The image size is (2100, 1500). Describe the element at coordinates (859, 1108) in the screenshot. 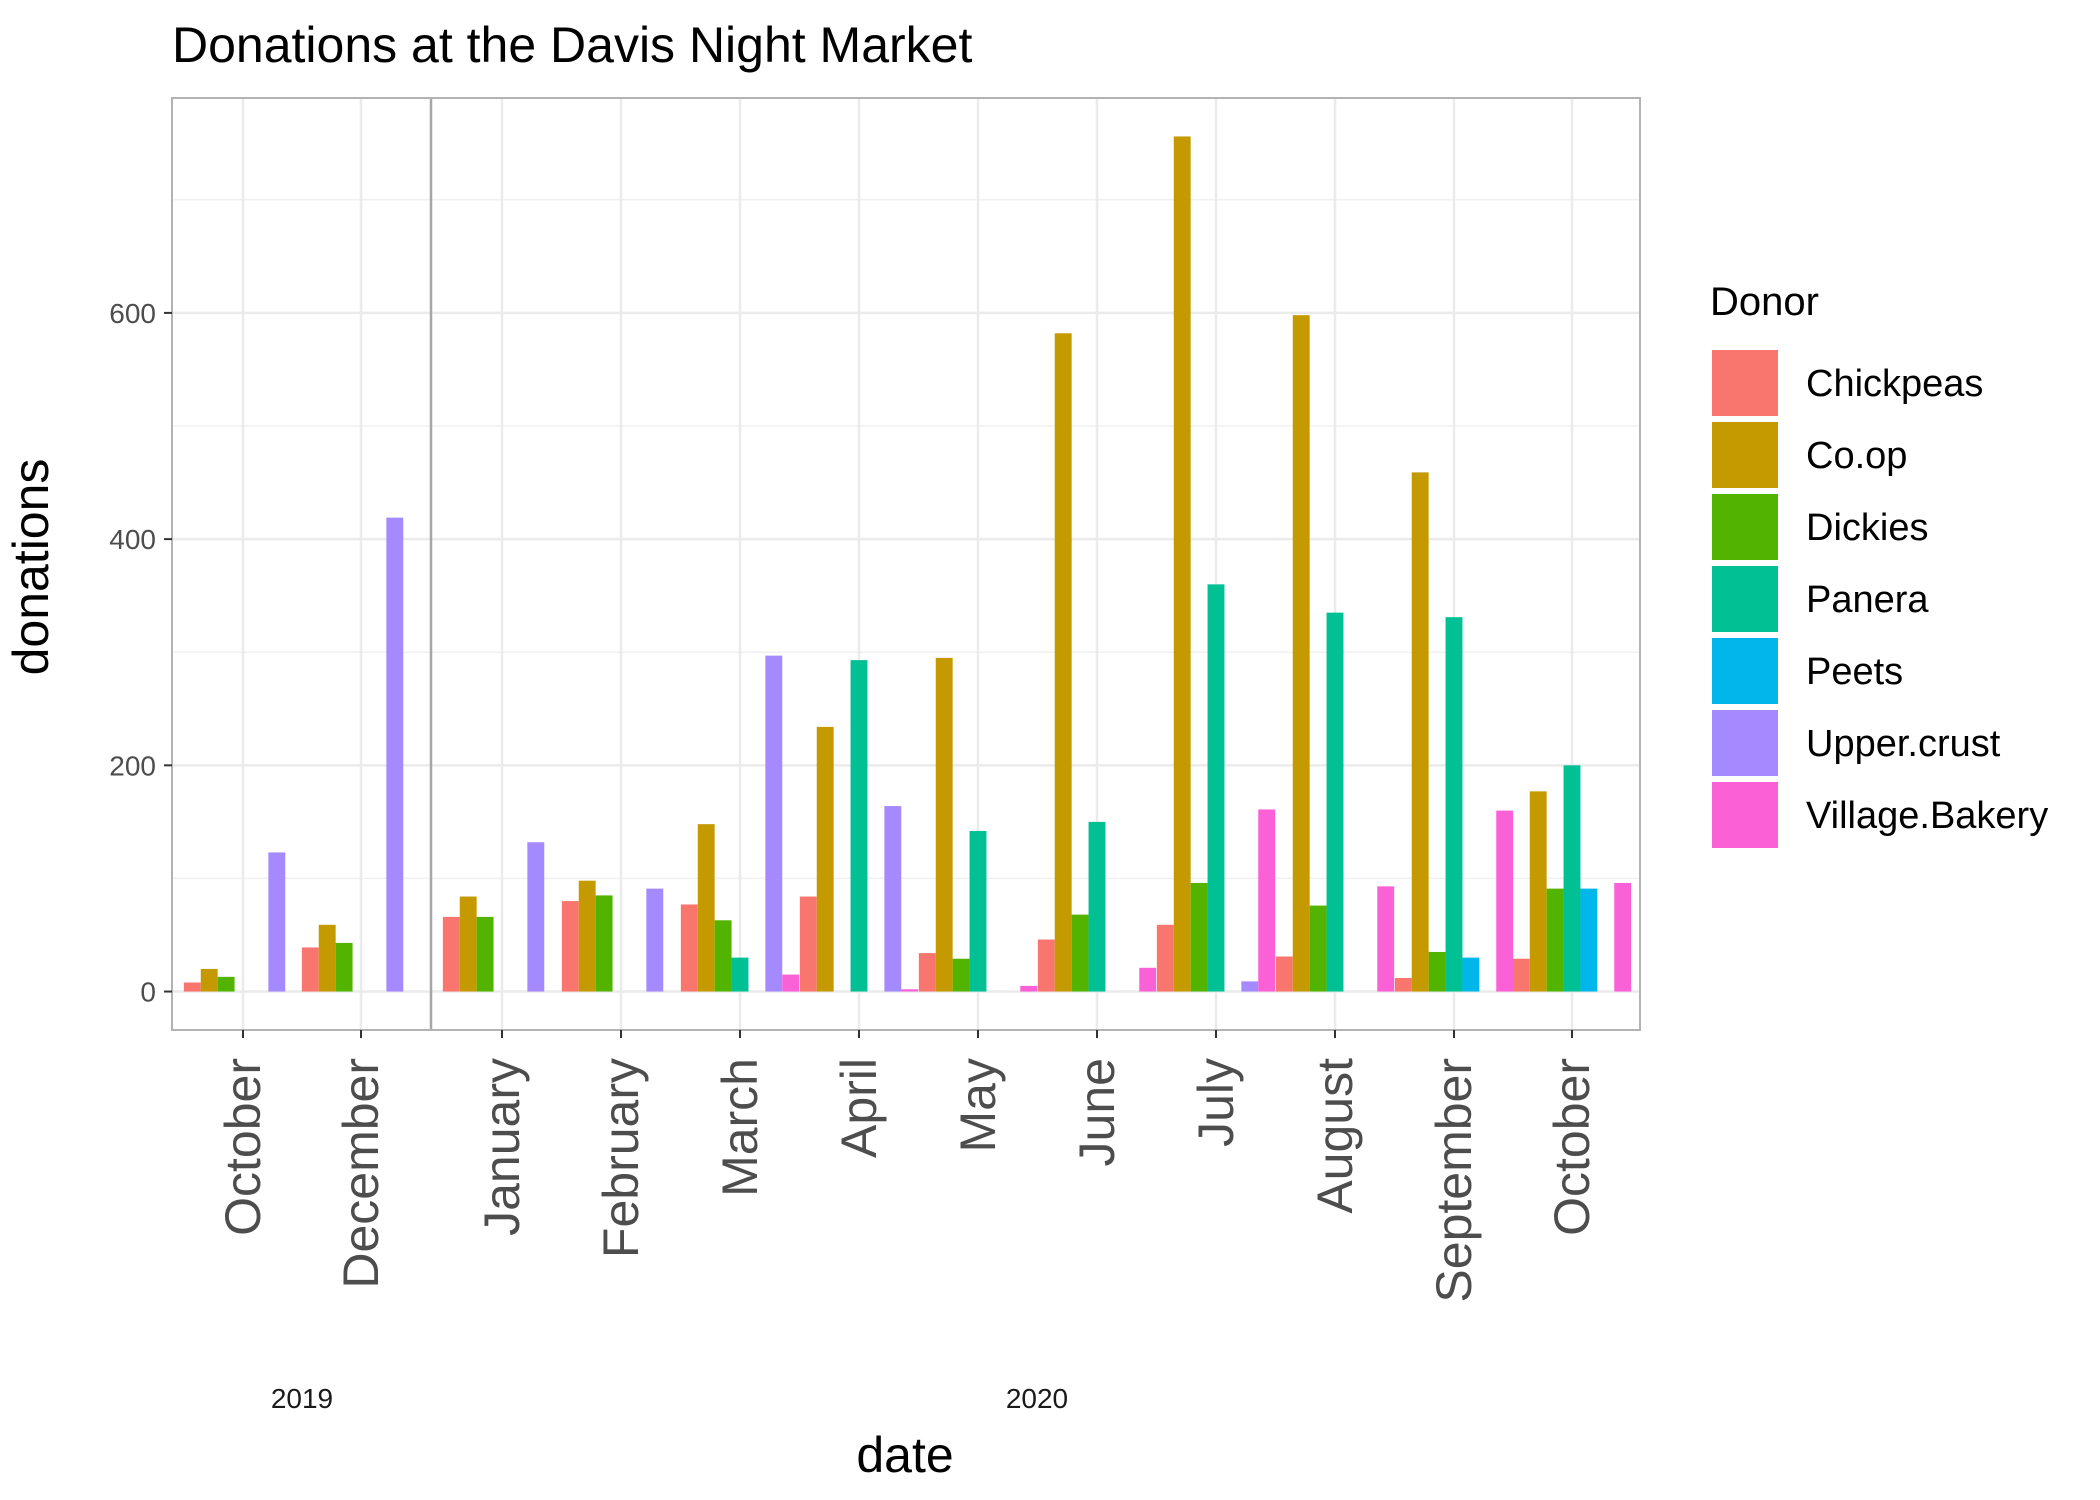

I see `x-tick-label: April` at that location.